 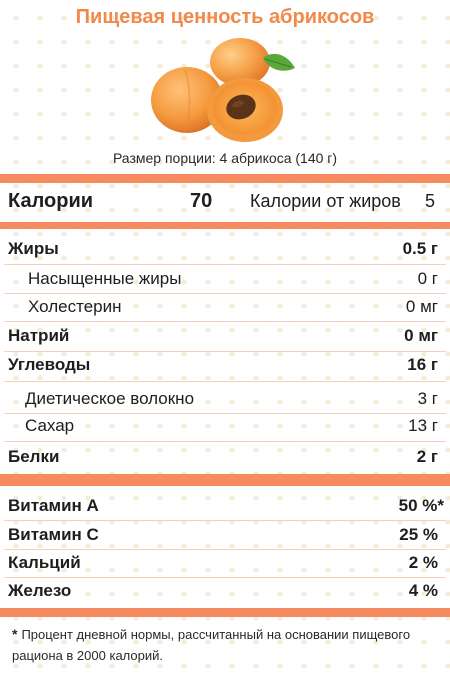 I want to click on nutrient-name: Жиры, so click(x=33, y=248).